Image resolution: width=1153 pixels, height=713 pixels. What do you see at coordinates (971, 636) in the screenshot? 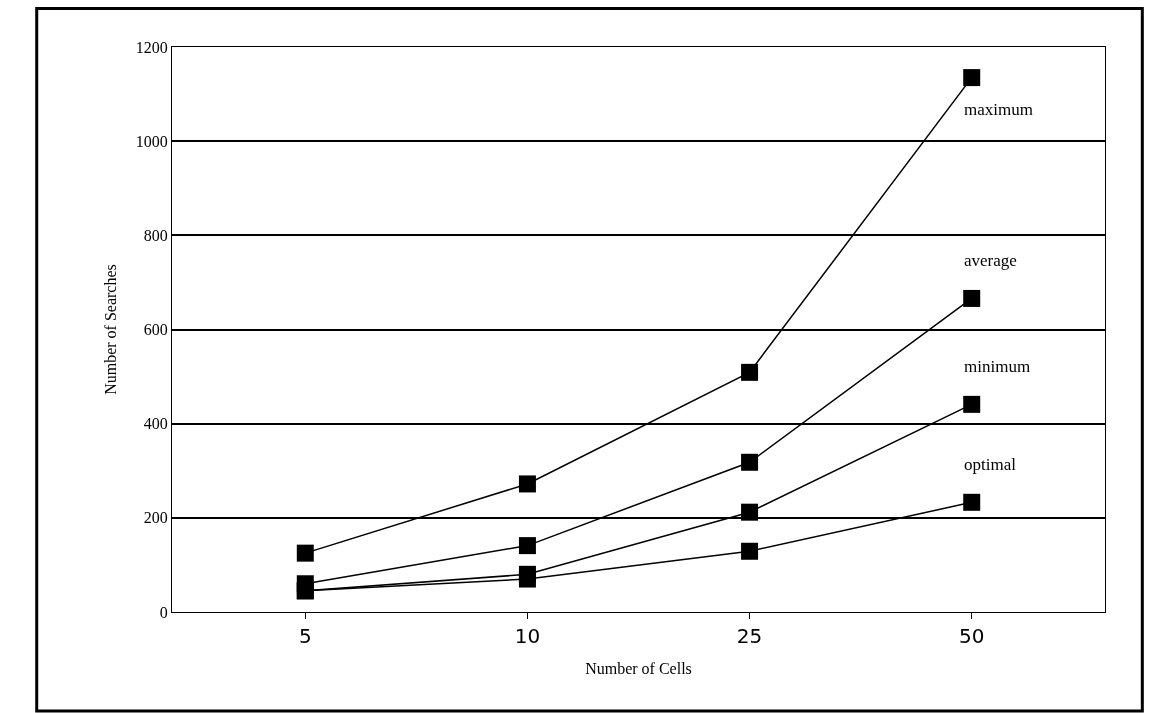
I see `x-tick-label: 50` at bounding box center [971, 636].